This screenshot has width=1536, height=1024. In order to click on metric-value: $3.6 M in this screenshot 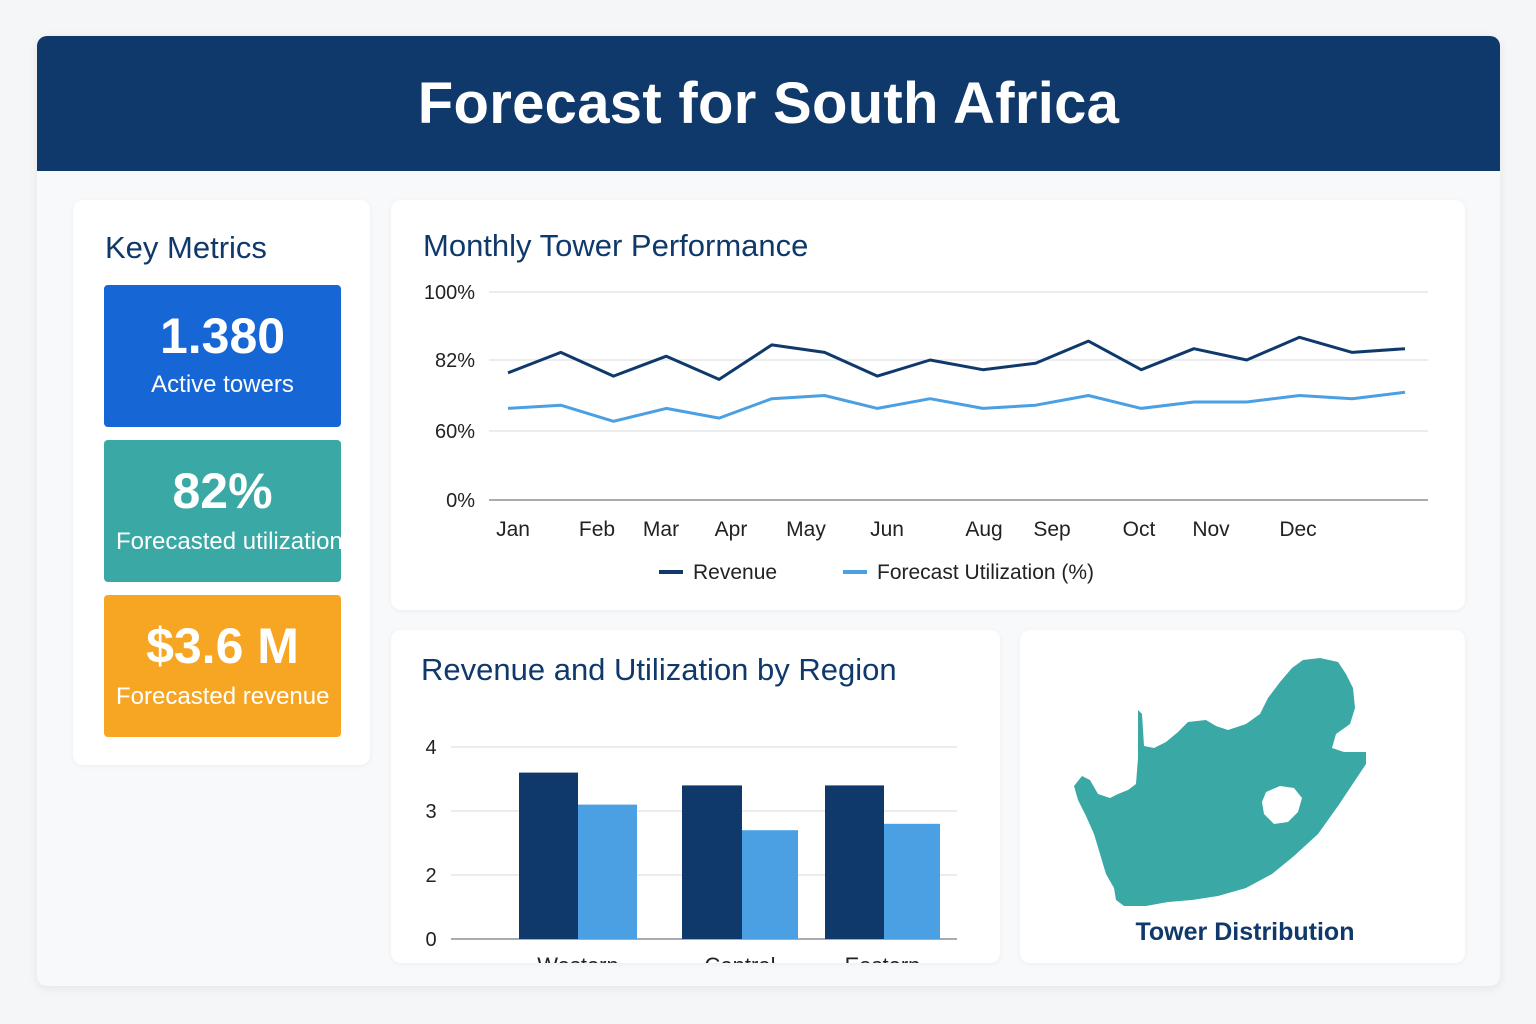, I will do `click(222, 646)`.